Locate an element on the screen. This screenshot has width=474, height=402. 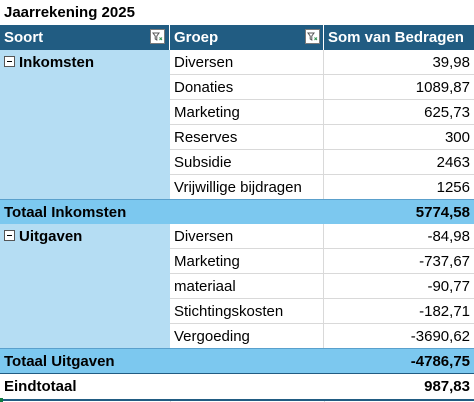
table-row: Vrijwillige bijdragen 1256 is located at coordinates (237, 187).